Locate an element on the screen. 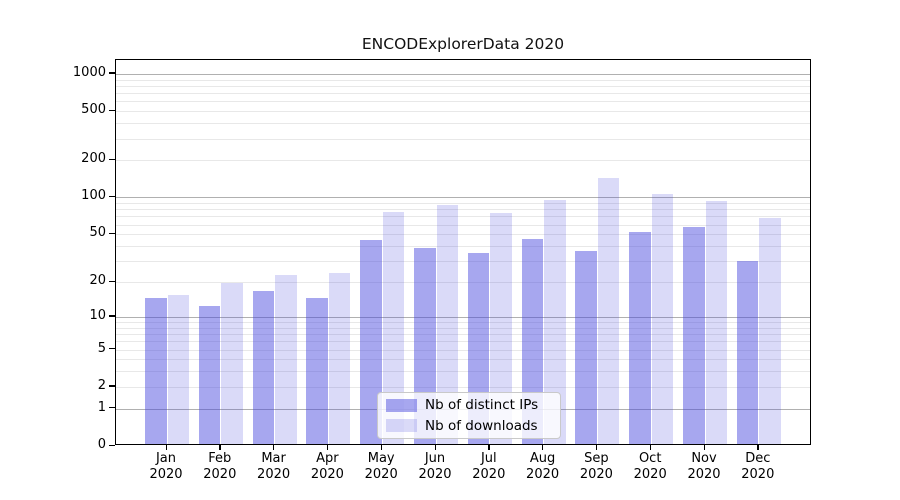 This screenshot has height=500, width=900. bar-downloads-may is located at coordinates (393, 328).